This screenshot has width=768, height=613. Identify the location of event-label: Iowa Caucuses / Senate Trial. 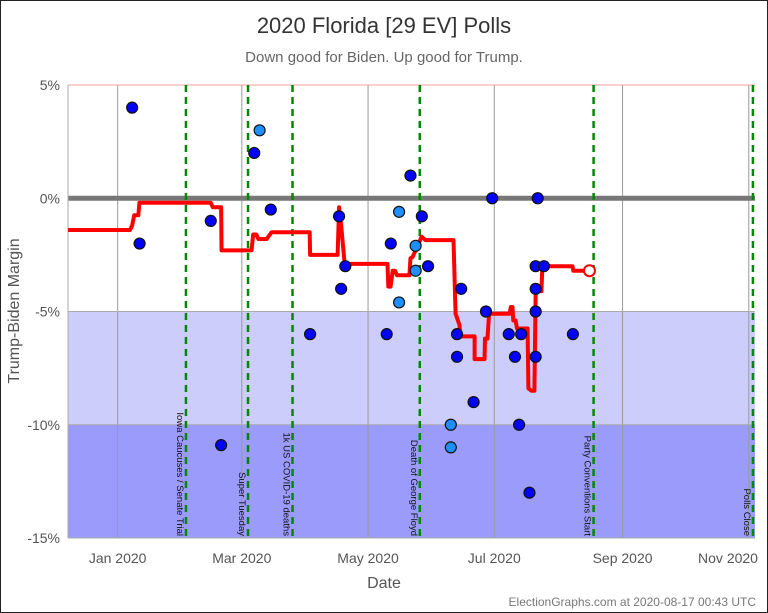
(179, 474).